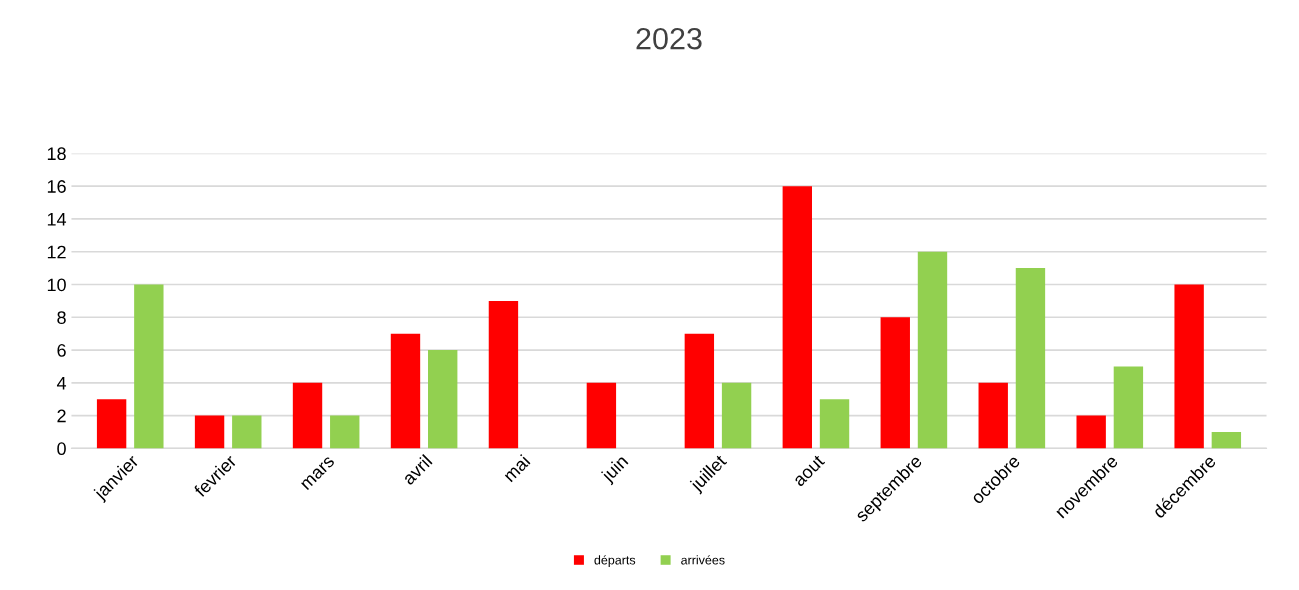  Describe the element at coordinates (61, 318) in the screenshot. I see `y-tick-label: 8` at that location.